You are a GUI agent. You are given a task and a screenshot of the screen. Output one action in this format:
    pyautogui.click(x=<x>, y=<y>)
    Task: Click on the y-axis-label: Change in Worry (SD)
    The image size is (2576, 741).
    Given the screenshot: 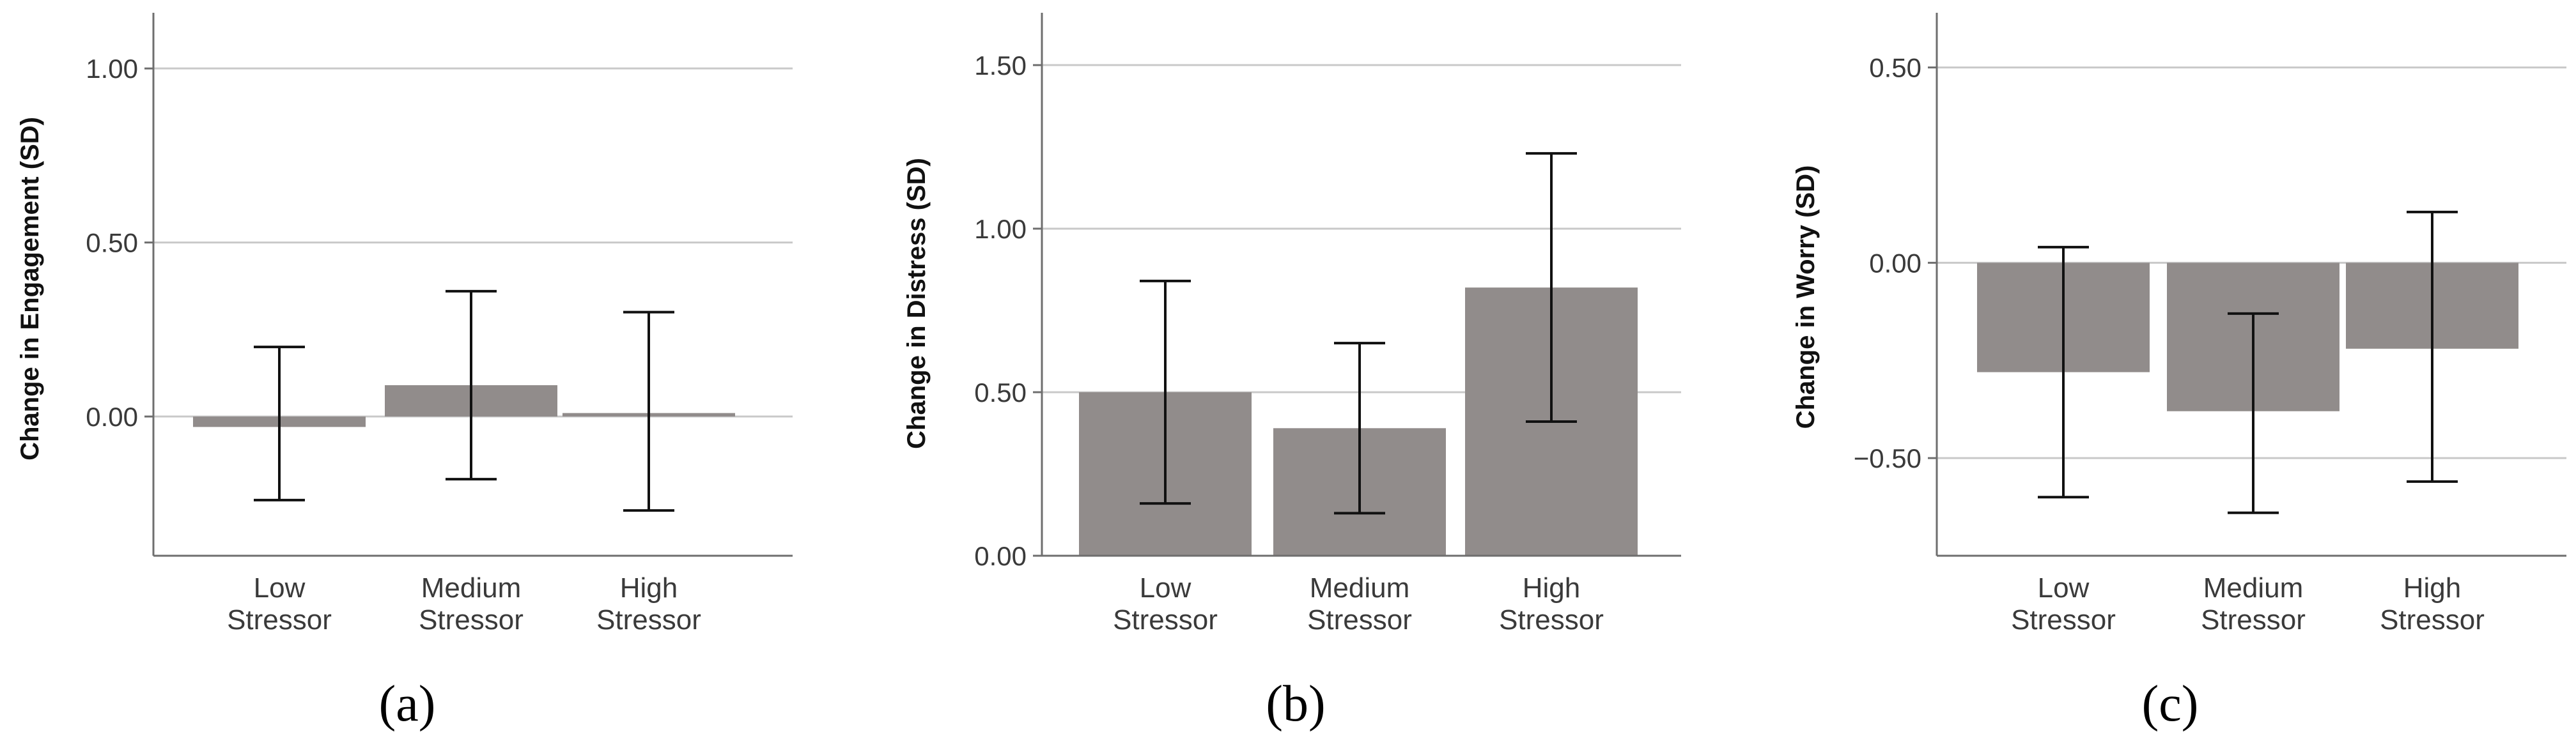 What is the action you would take?
    pyautogui.click(x=1806, y=297)
    